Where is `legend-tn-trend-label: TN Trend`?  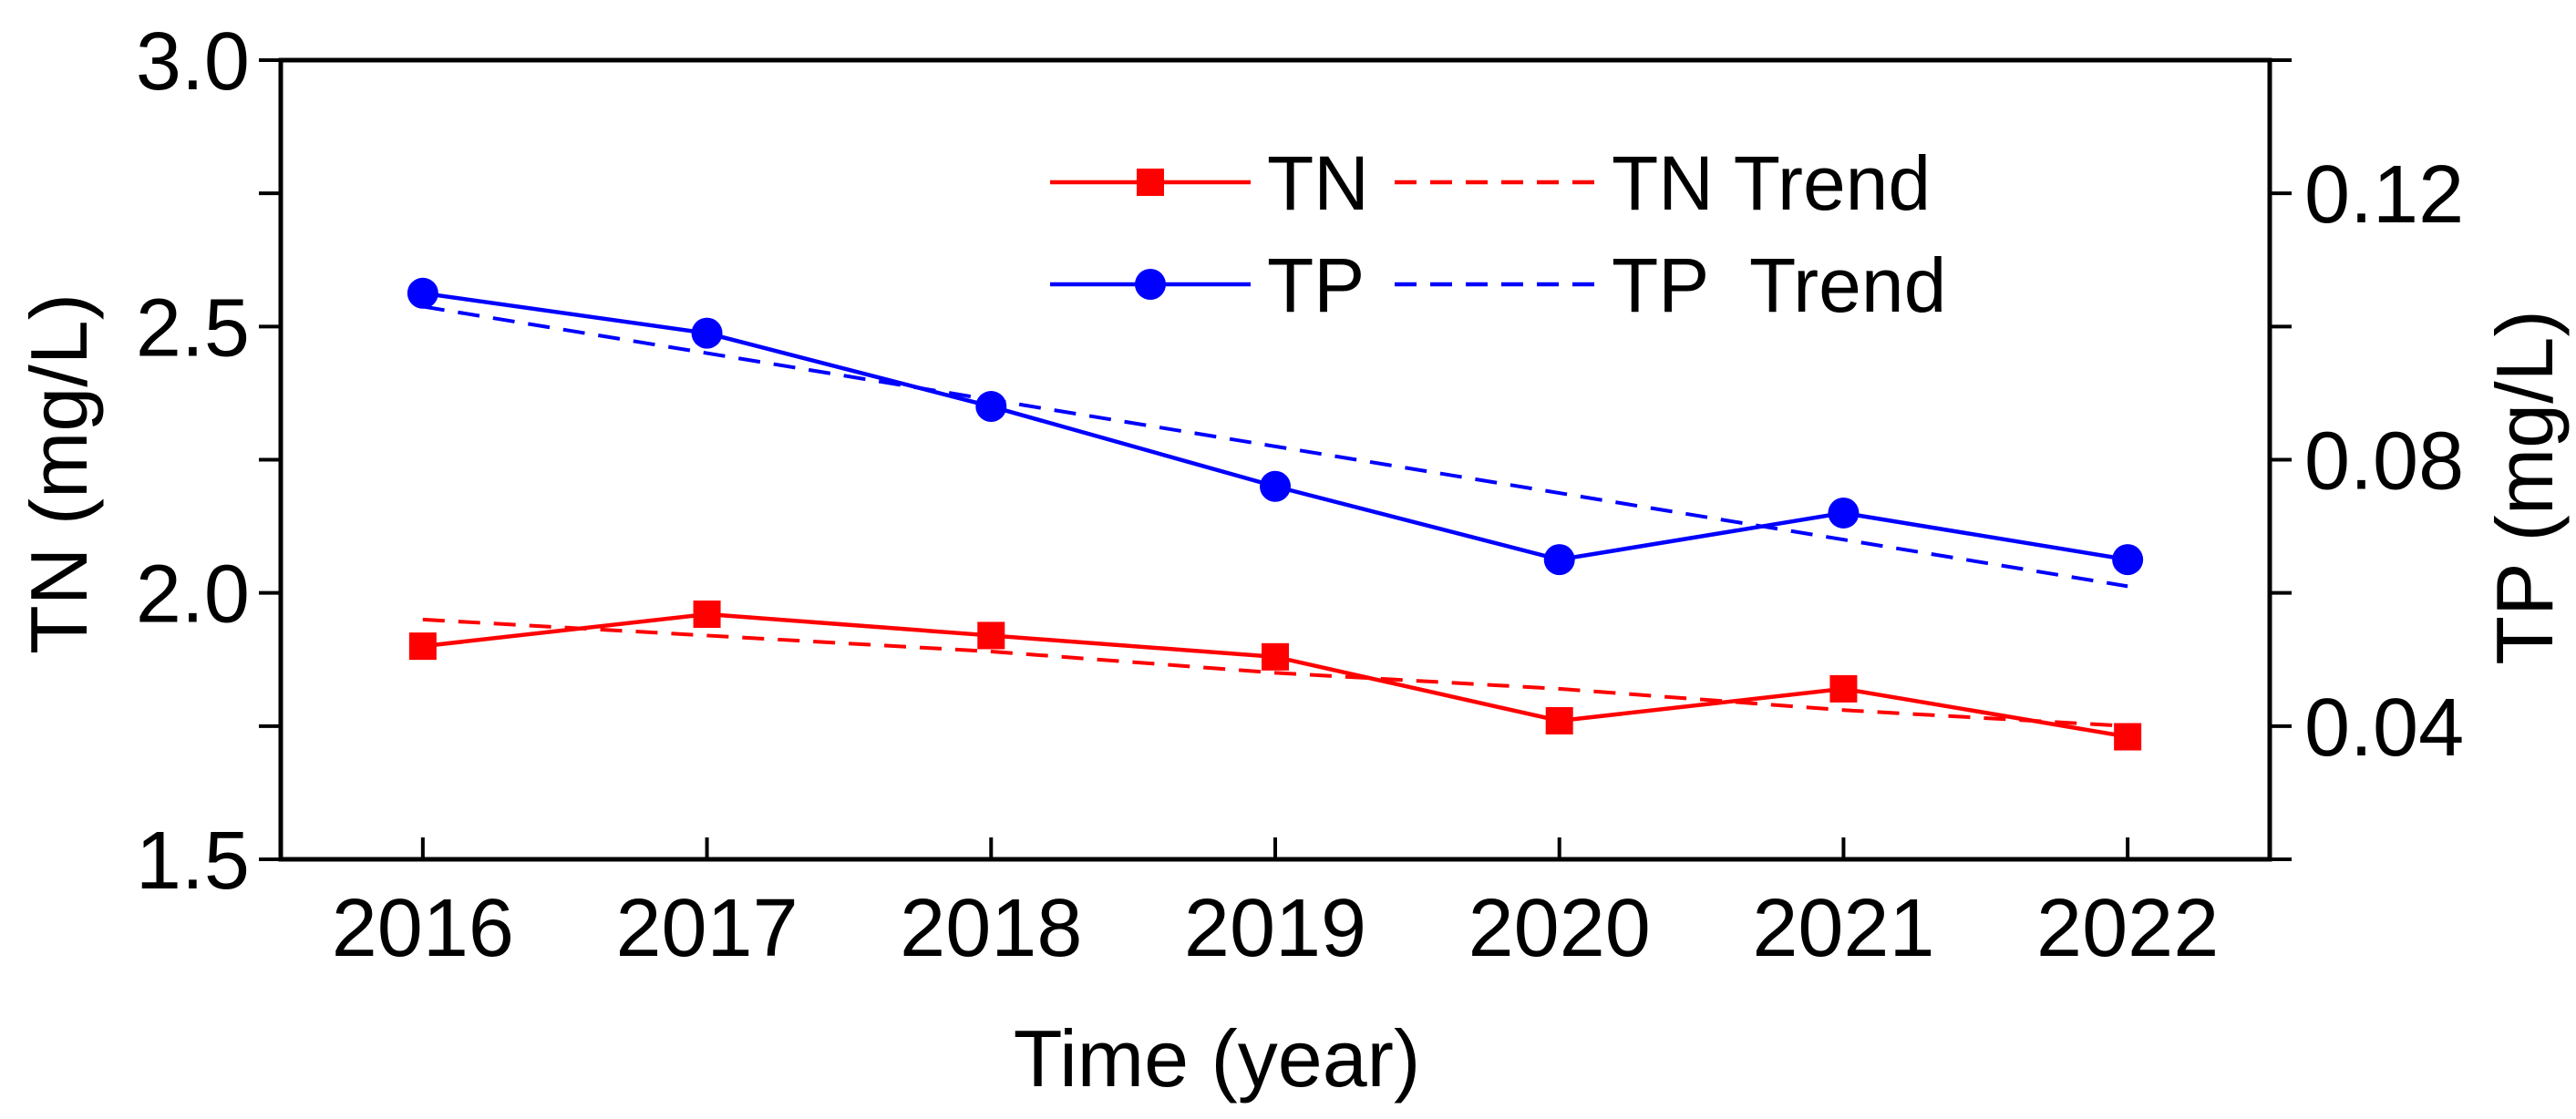 legend-tn-trend-label: TN Trend is located at coordinates (1771, 183).